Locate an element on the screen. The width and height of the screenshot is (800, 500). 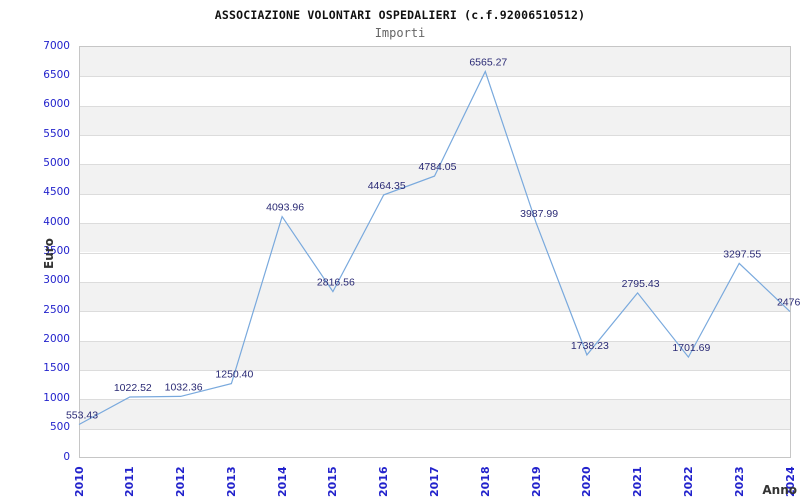
y-tick-label: 6000 is located at coordinates (56, 104).